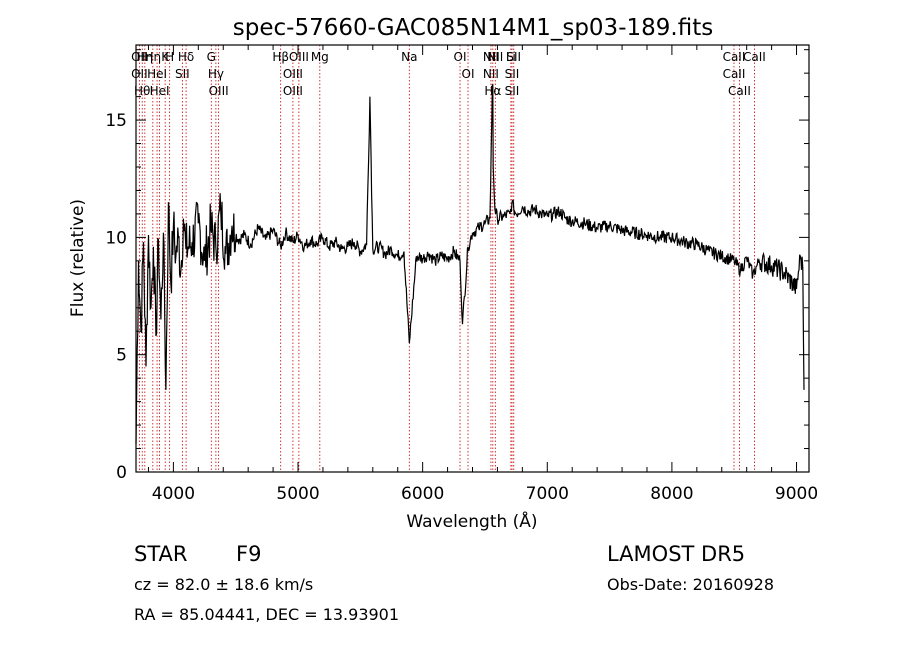 The image size is (900, 649). What do you see at coordinates (473, 28) in the screenshot?
I see `chart-title: spec-57660-GAC085N14M1_sp03-189.fits` at bounding box center [473, 28].